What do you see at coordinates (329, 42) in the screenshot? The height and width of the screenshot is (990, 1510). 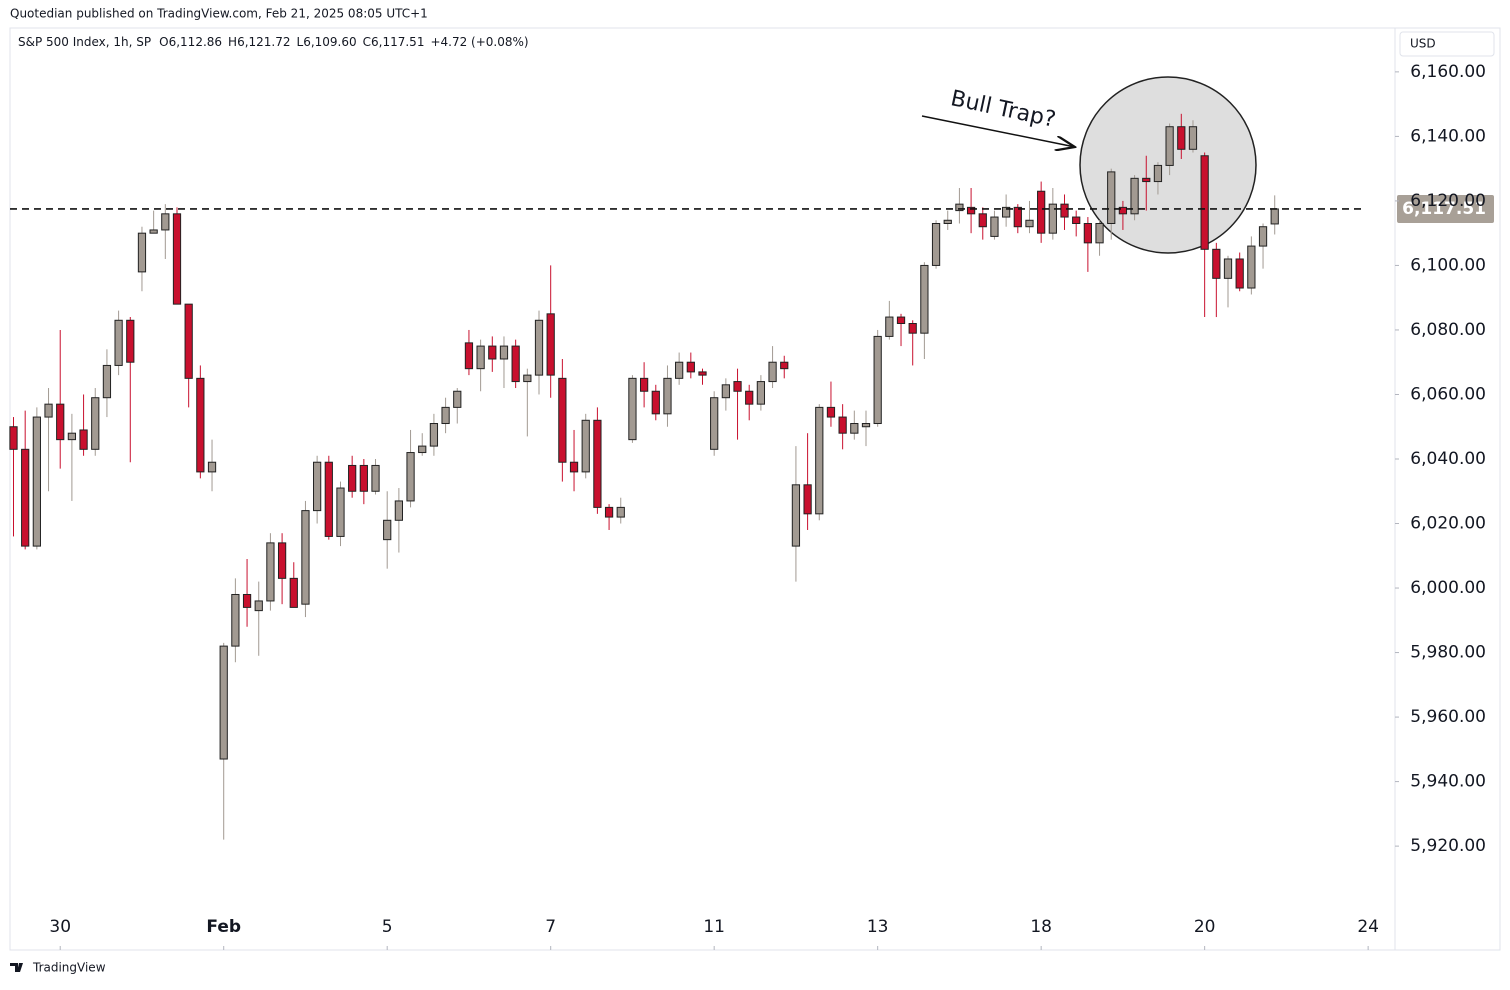 I see `legend-value: 6,109.60` at bounding box center [329, 42].